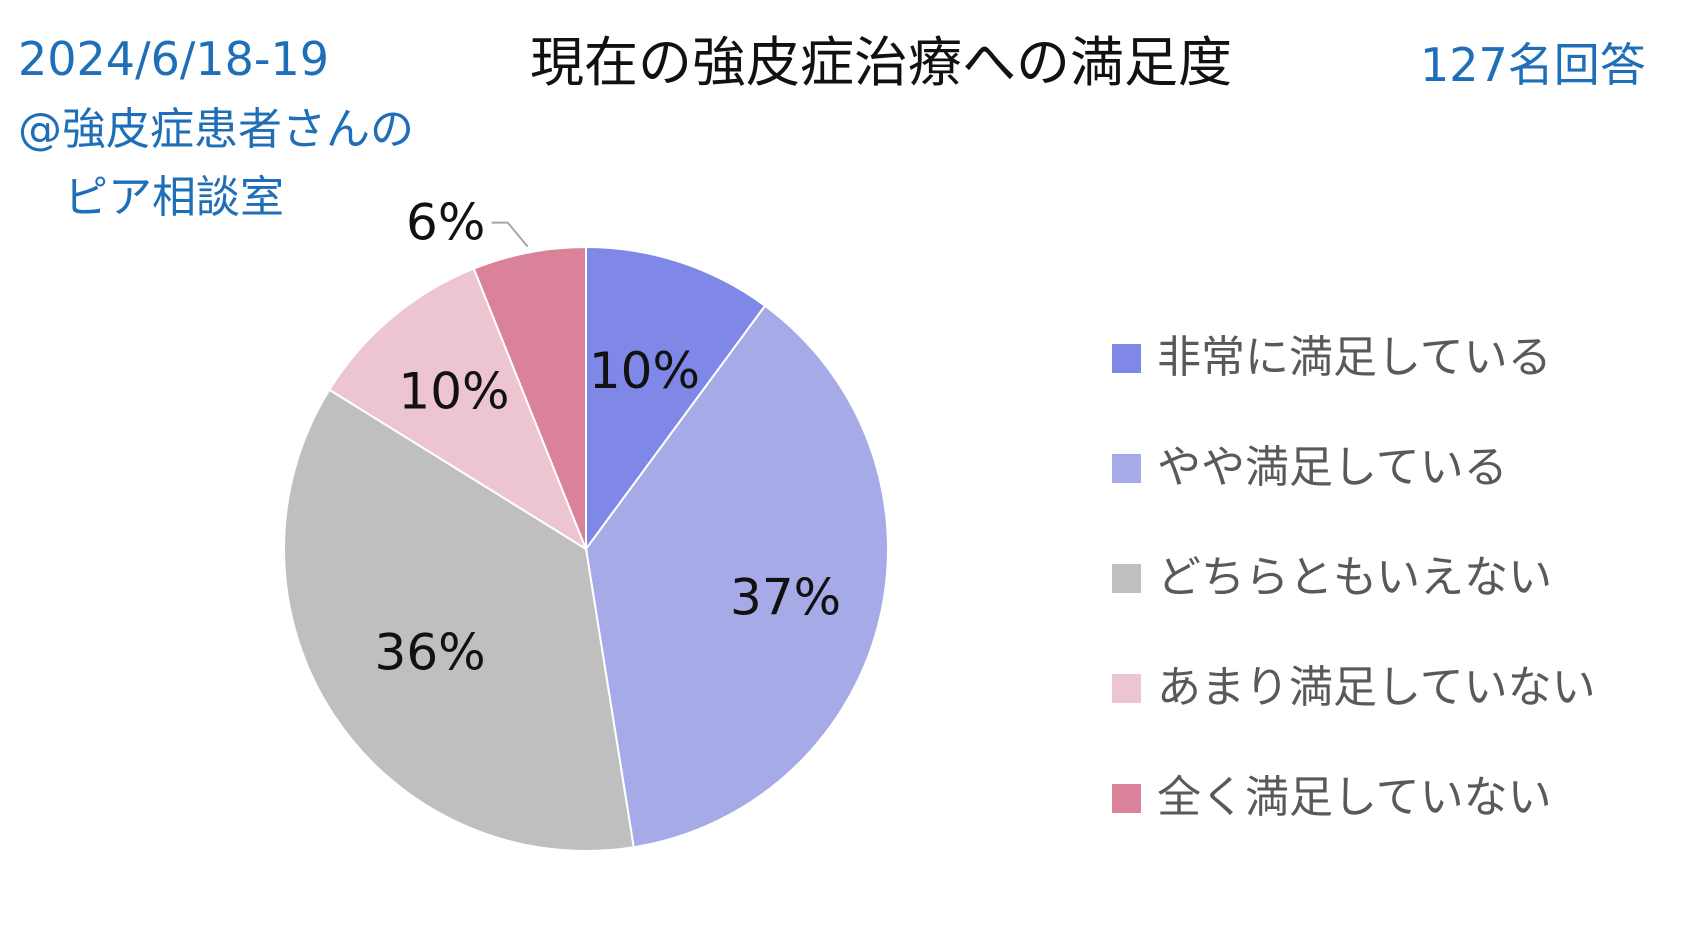  Describe the element at coordinates (430, 653) in the screenshot. I see `data-label: 36%` at that location.